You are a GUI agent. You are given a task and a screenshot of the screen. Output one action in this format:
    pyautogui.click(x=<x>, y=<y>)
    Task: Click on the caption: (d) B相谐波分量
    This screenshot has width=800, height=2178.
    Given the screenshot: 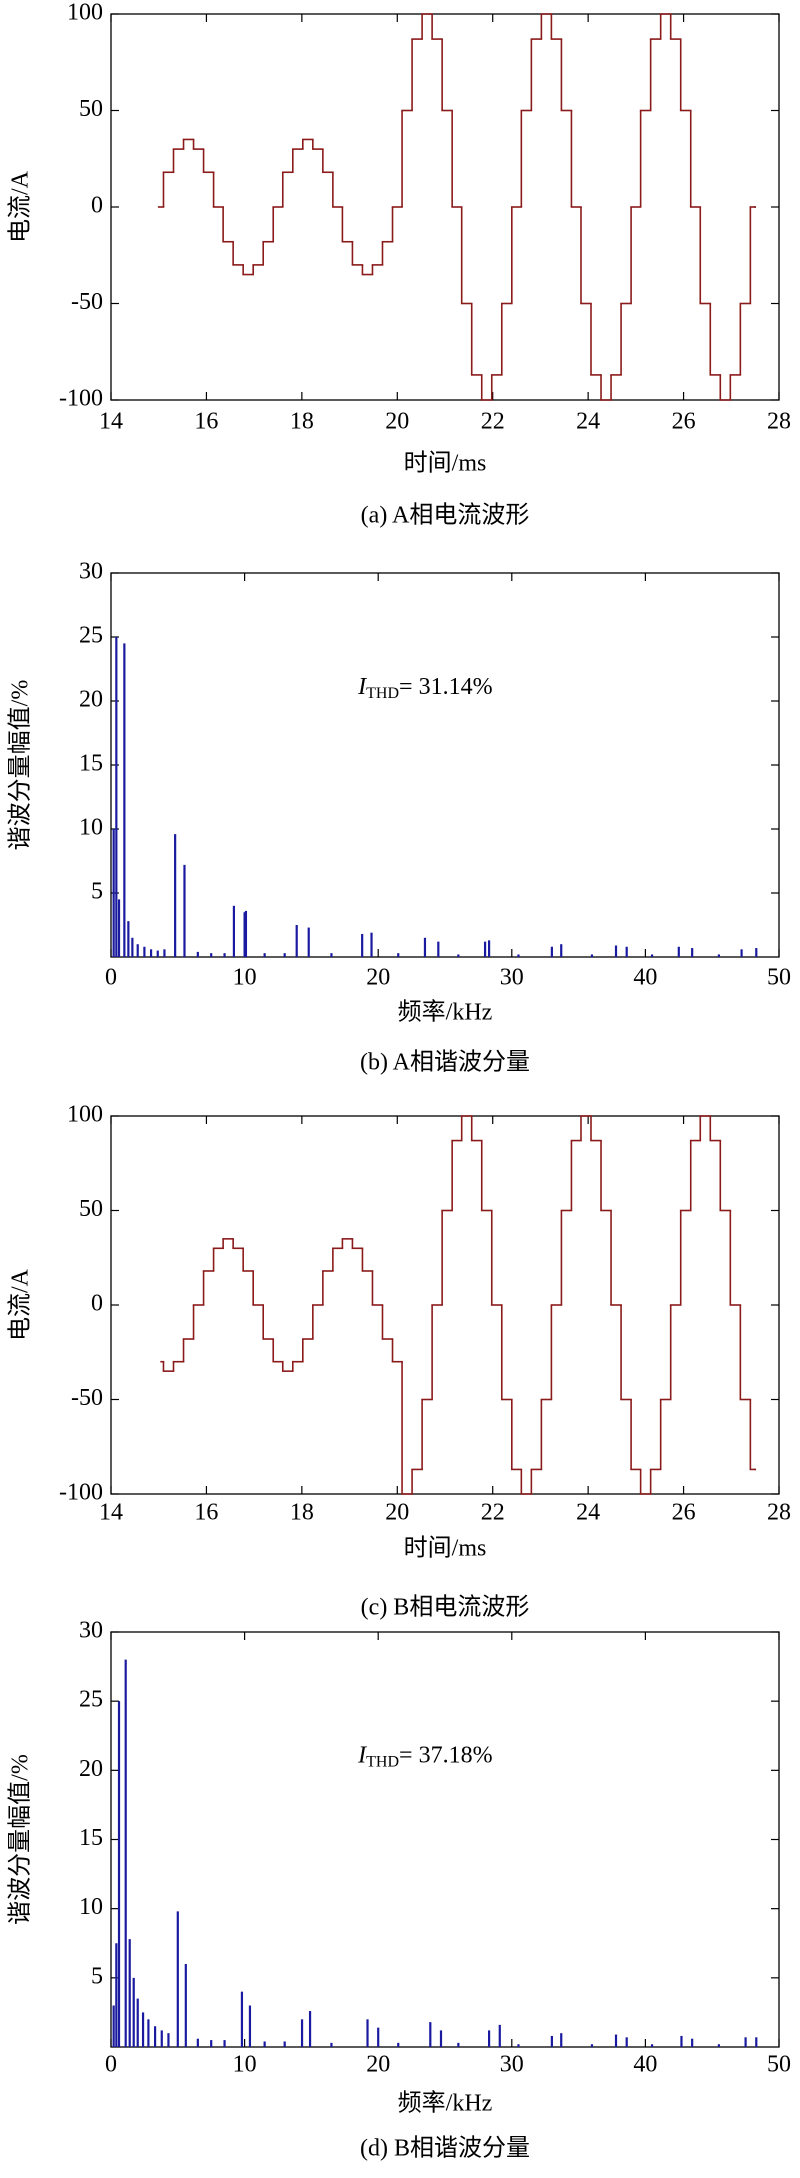 What is the action you would take?
    pyautogui.click(x=445, y=2148)
    